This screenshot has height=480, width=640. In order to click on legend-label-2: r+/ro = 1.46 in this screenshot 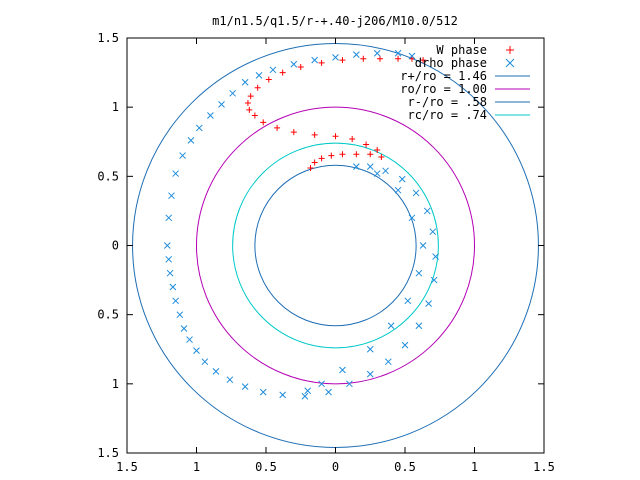, I will do `click(443, 76)`.